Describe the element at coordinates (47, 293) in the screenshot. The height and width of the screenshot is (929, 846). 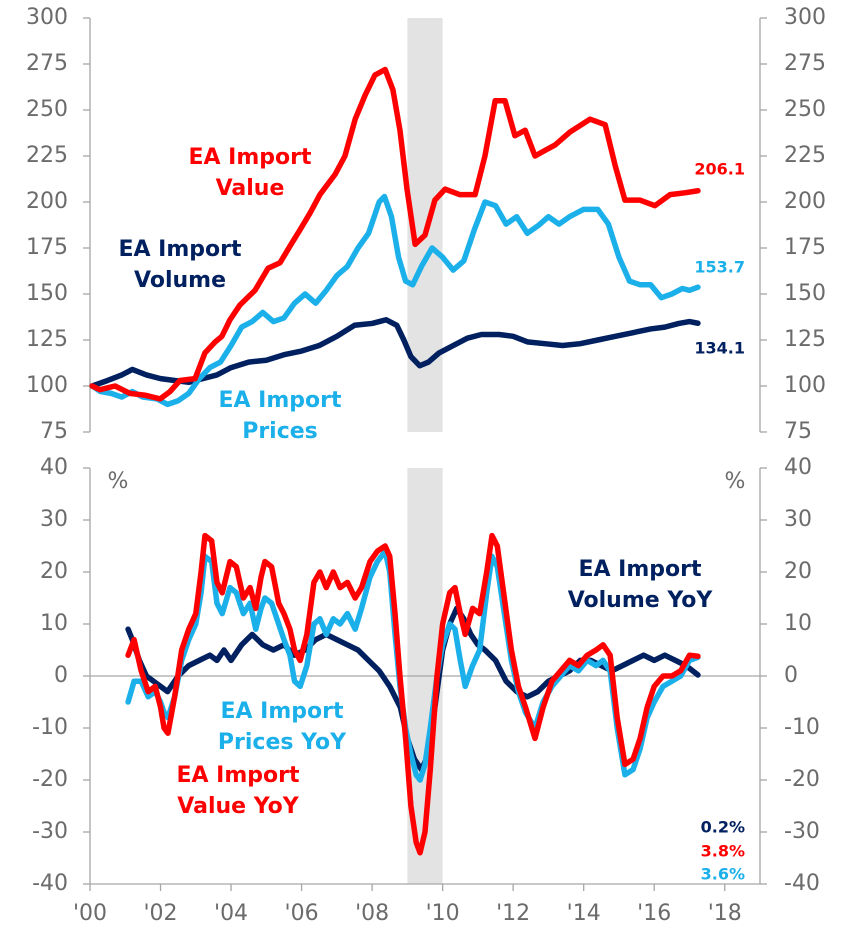
I see `y-tick-label: 150` at that location.